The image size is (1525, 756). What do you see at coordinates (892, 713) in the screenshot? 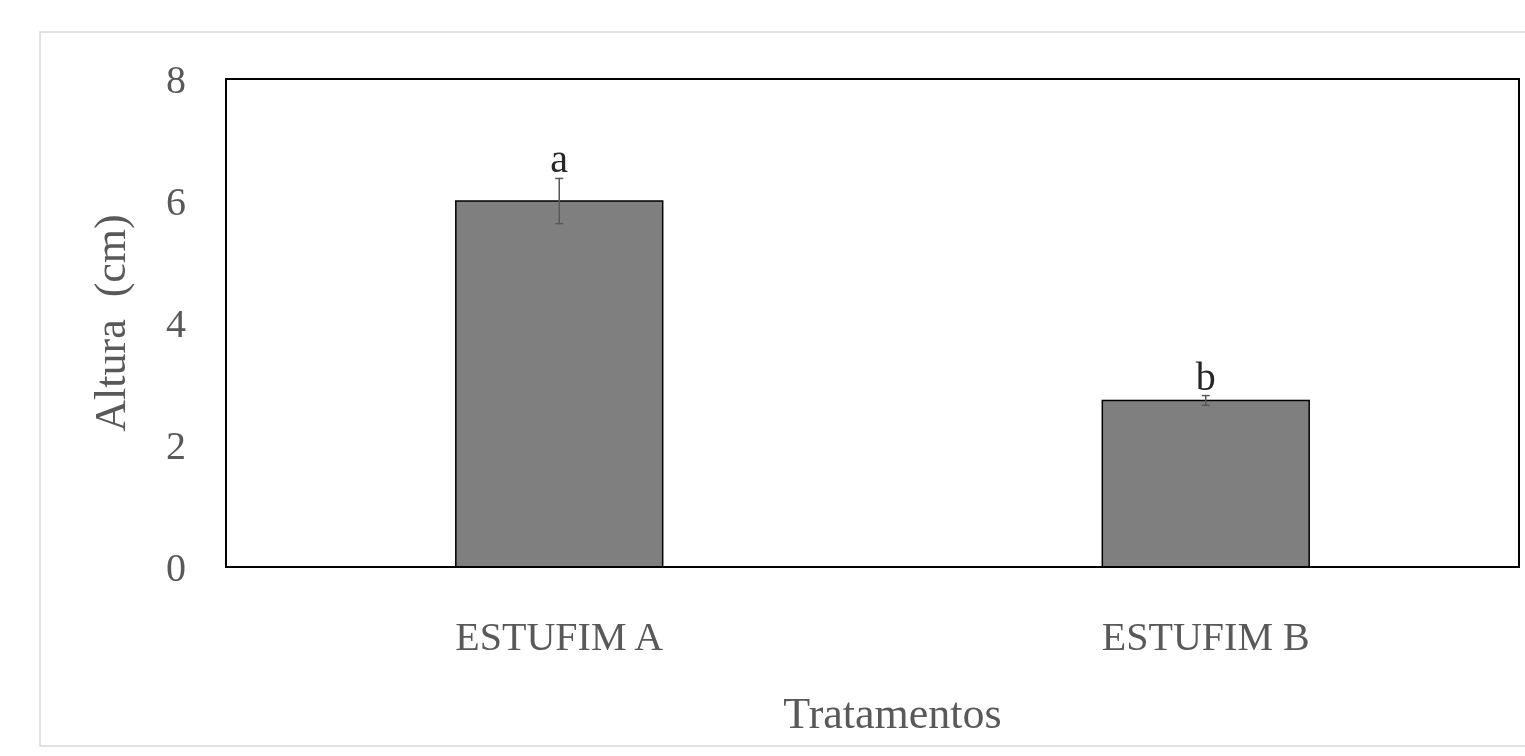
I see `x-axis-title: Tratamentos` at bounding box center [892, 713].